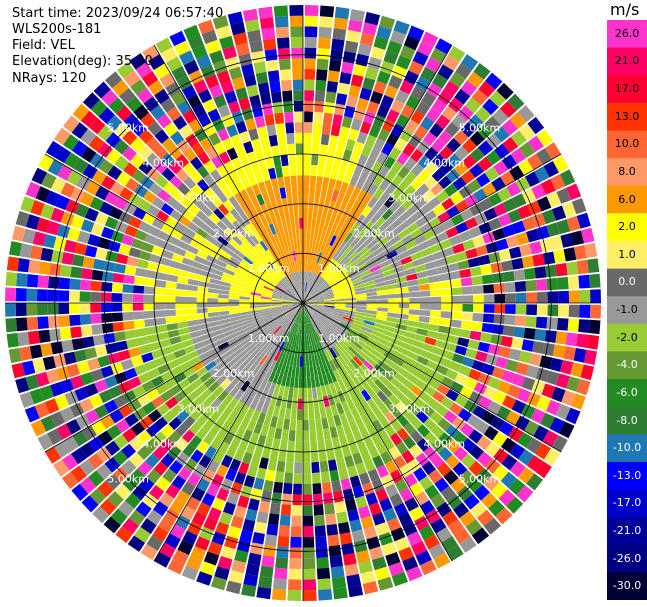  What do you see at coordinates (339, 338) in the screenshot?
I see `range-label: 1.00km` at bounding box center [339, 338].